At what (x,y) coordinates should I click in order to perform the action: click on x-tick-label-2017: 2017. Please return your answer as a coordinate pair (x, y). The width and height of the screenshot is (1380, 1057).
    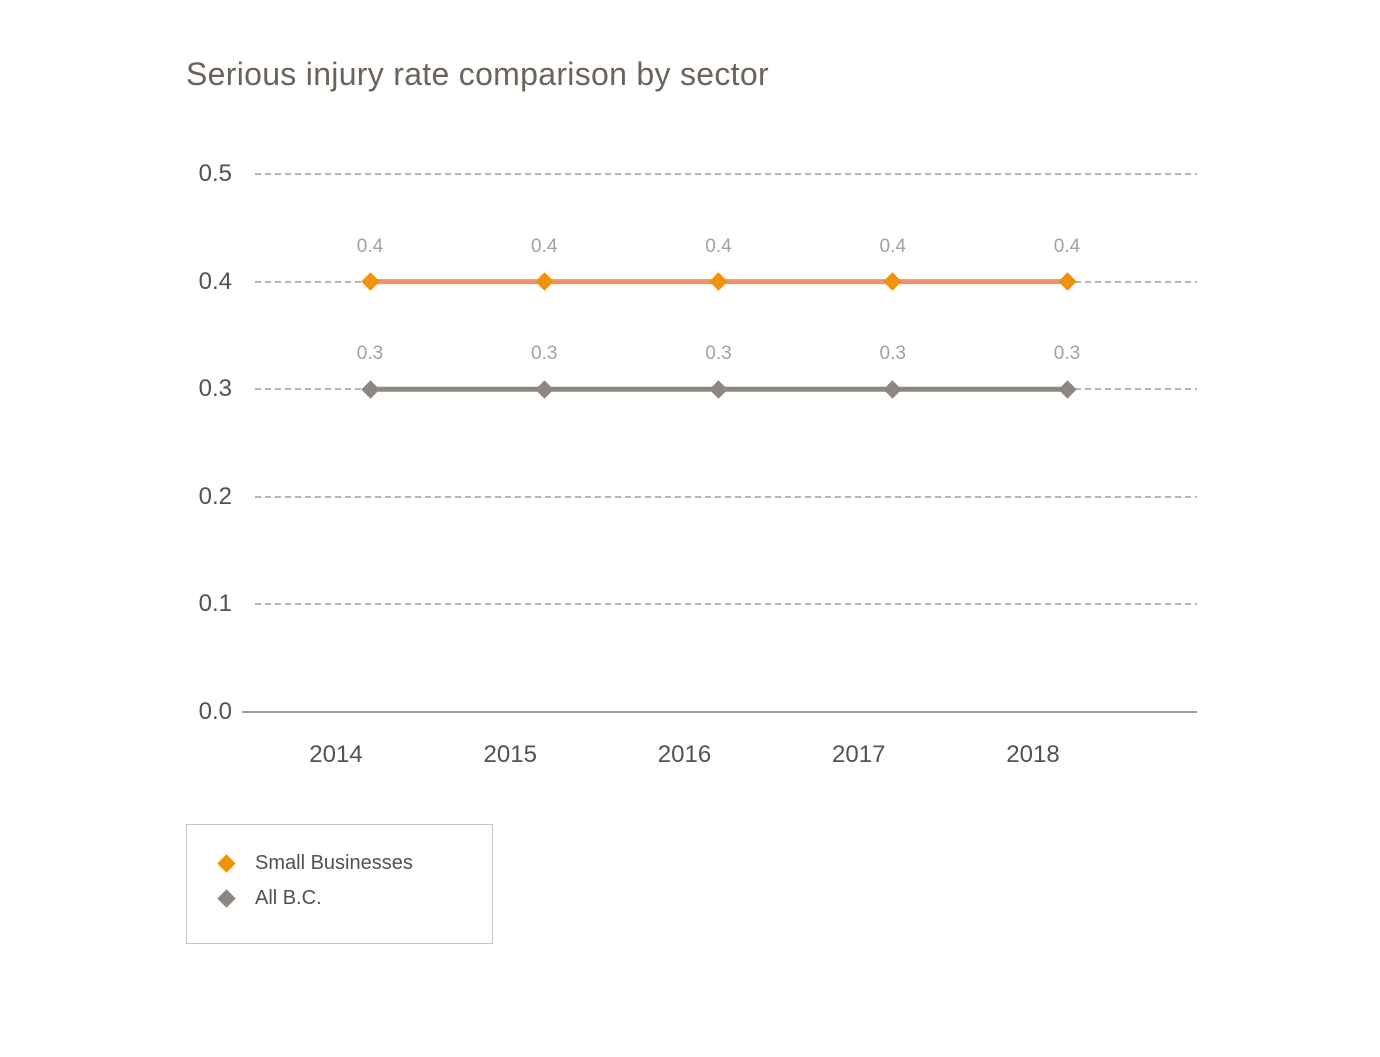
    Looking at the image, I should click on (859, 754).